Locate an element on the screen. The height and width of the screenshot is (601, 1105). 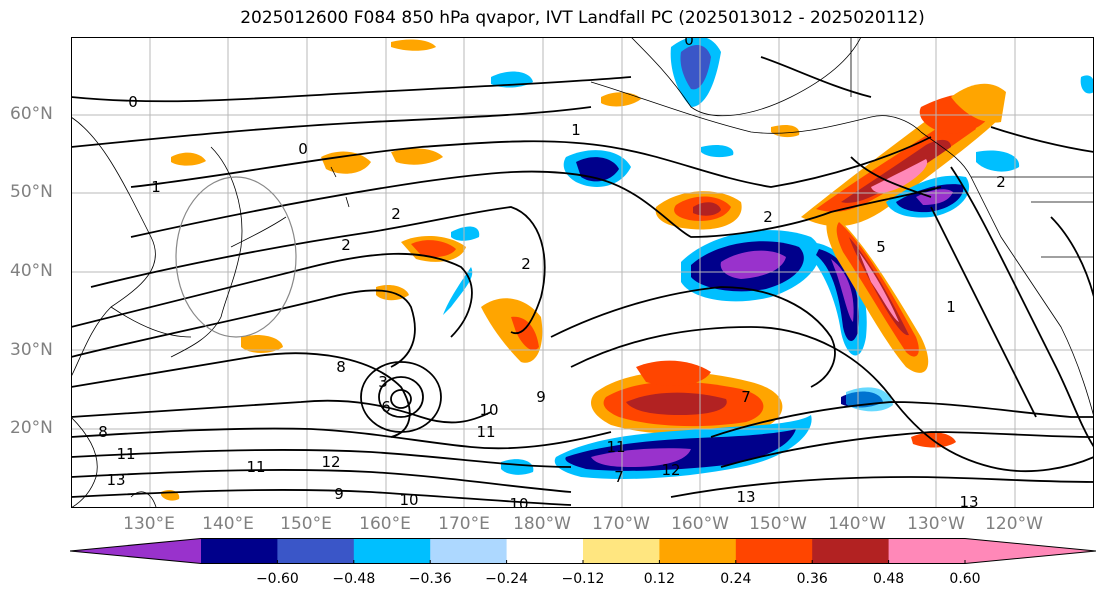
colorbar-tick-label: −0.24 is located at coordinates (507, 579).